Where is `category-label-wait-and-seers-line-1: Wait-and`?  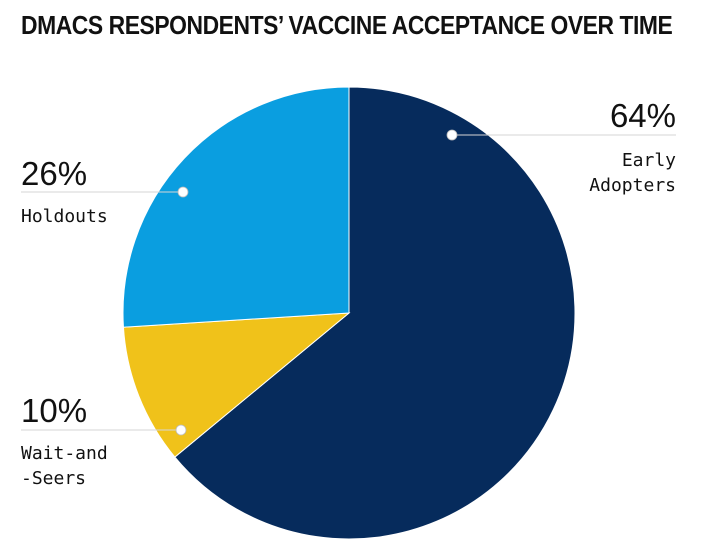
category-label-wait-and-seers-line-1: Wait-and is located at coordinates (64, 453).